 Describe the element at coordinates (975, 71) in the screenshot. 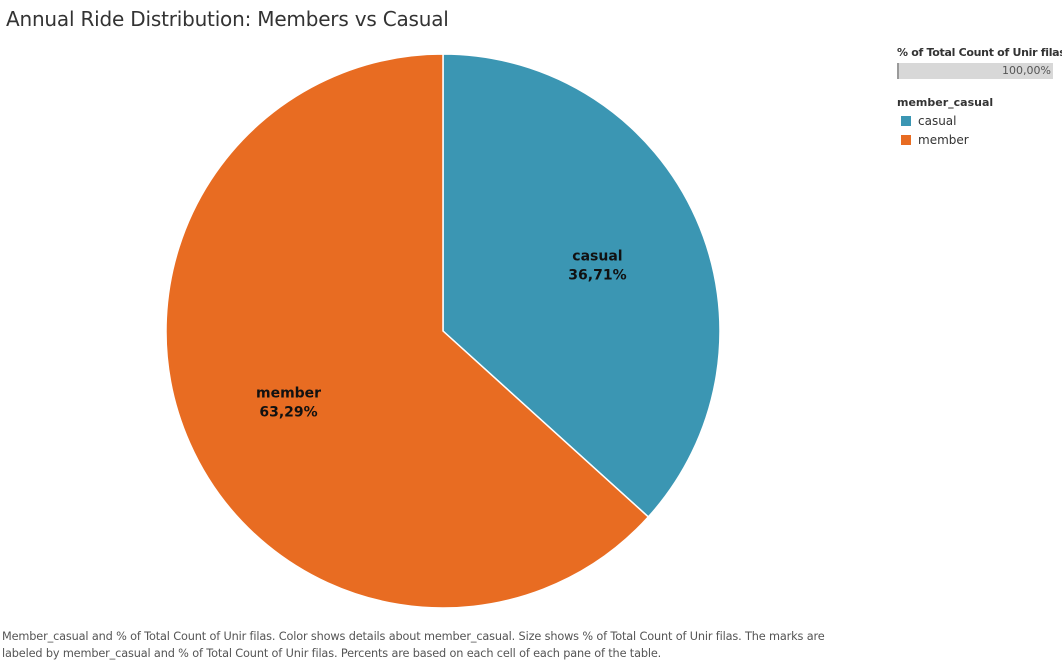

I see `size-legend-bar: 100,00%` at that location.